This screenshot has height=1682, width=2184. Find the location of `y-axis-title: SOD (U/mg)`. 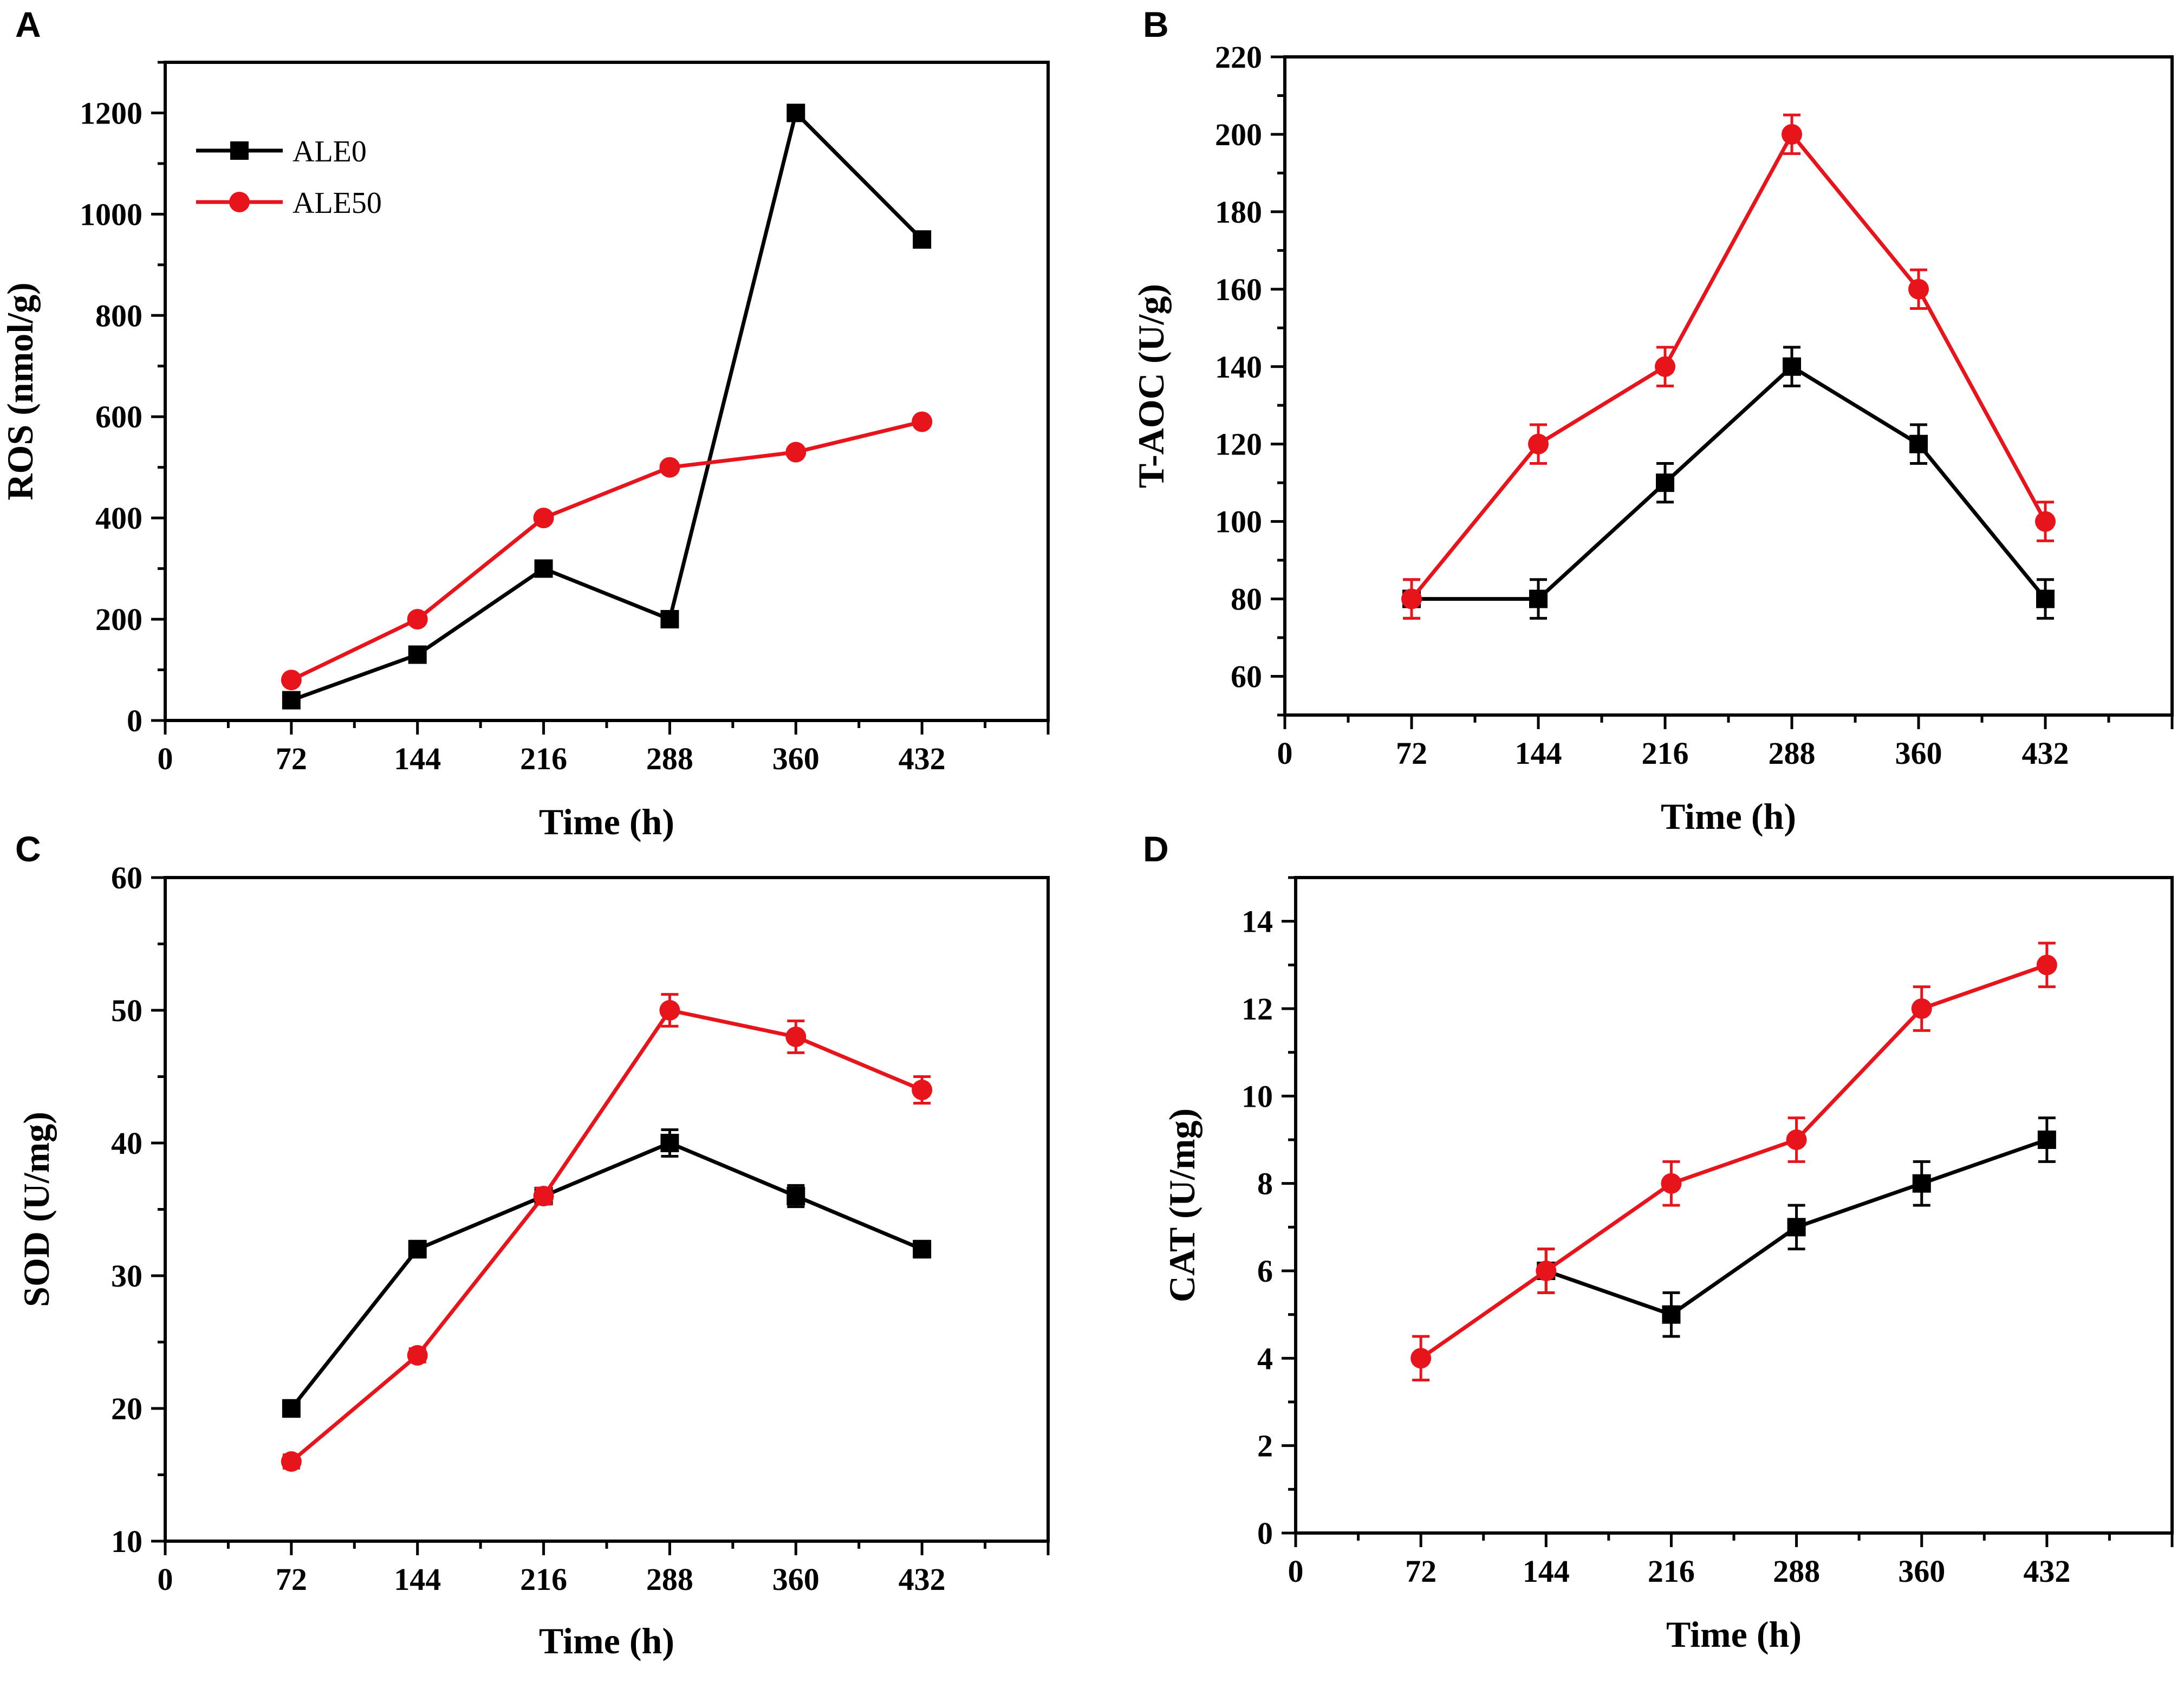

y-axis-title: SOD (U/mg) is located at coordinates (36, 1210).